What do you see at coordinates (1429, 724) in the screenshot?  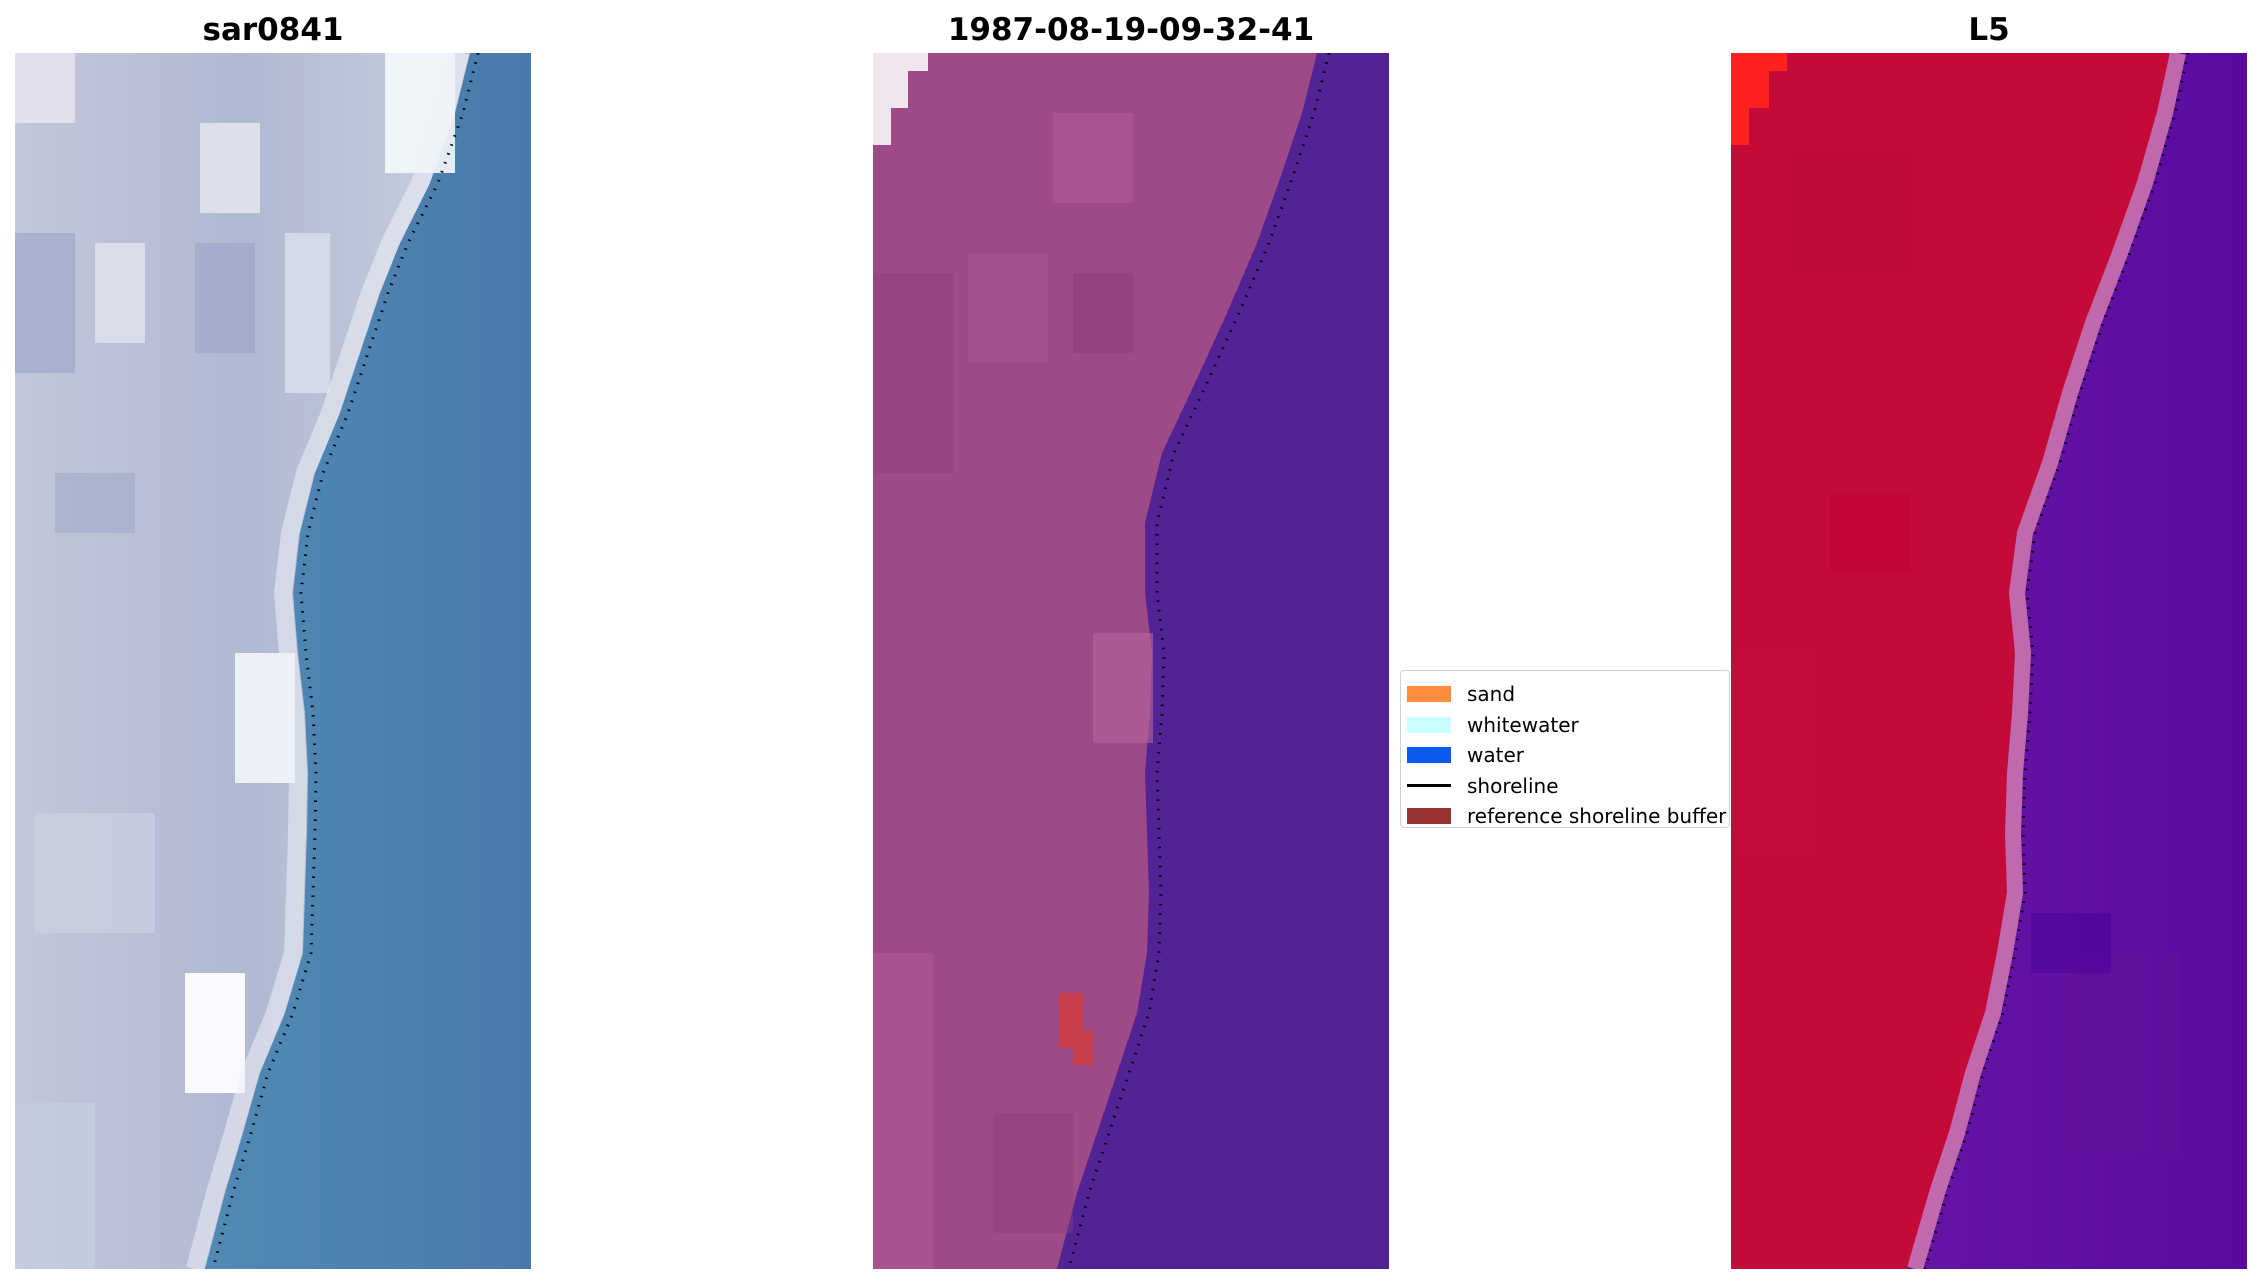 I see `legend-swatch-whitewater` at bounding box center [1429, 724].